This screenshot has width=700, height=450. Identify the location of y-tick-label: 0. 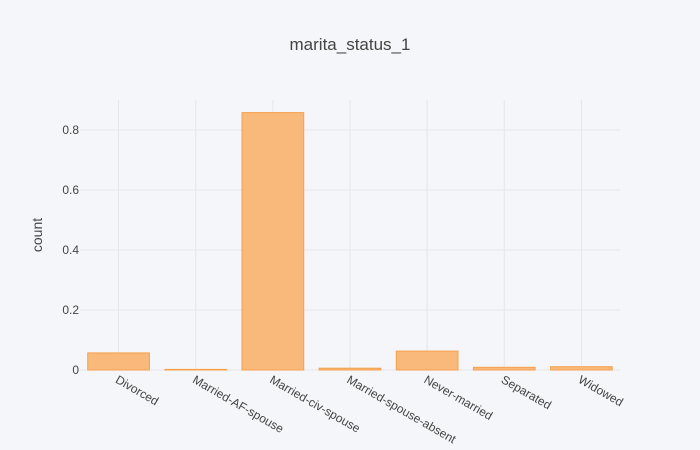
(75, 370).